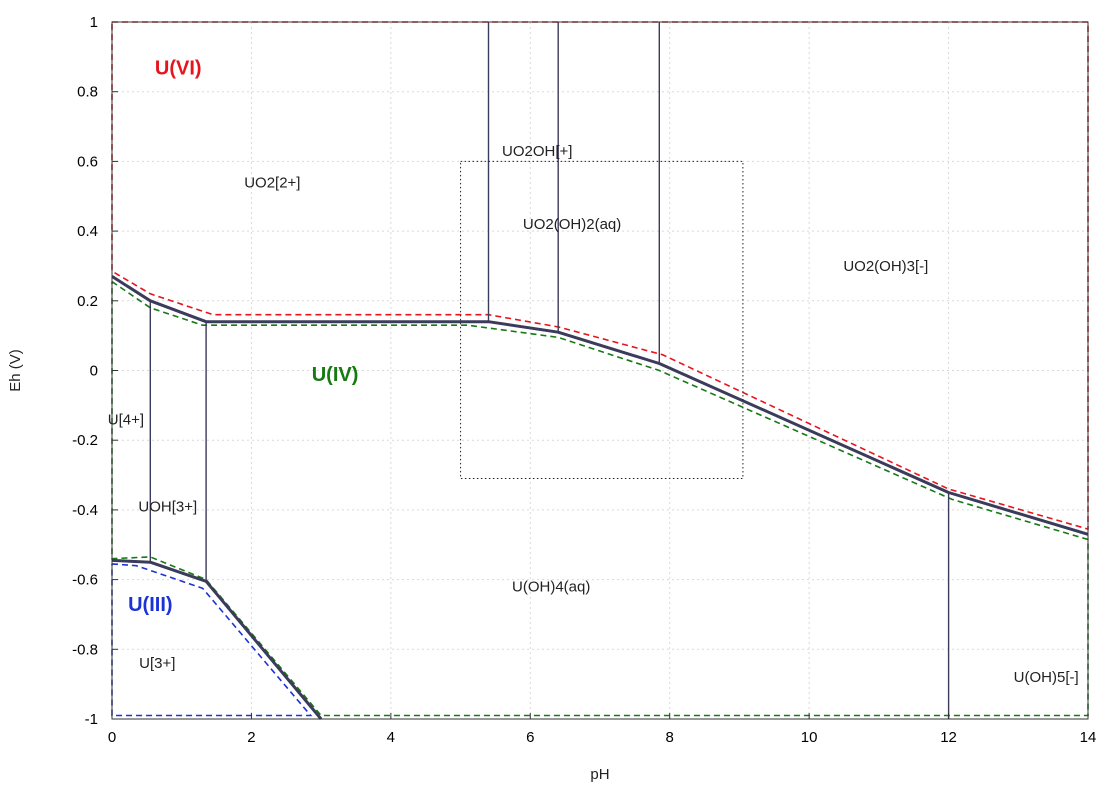  Describe the element at coordinates (167, 506) in the screenshot. I see `species-label: UOH[3+]` at that location.